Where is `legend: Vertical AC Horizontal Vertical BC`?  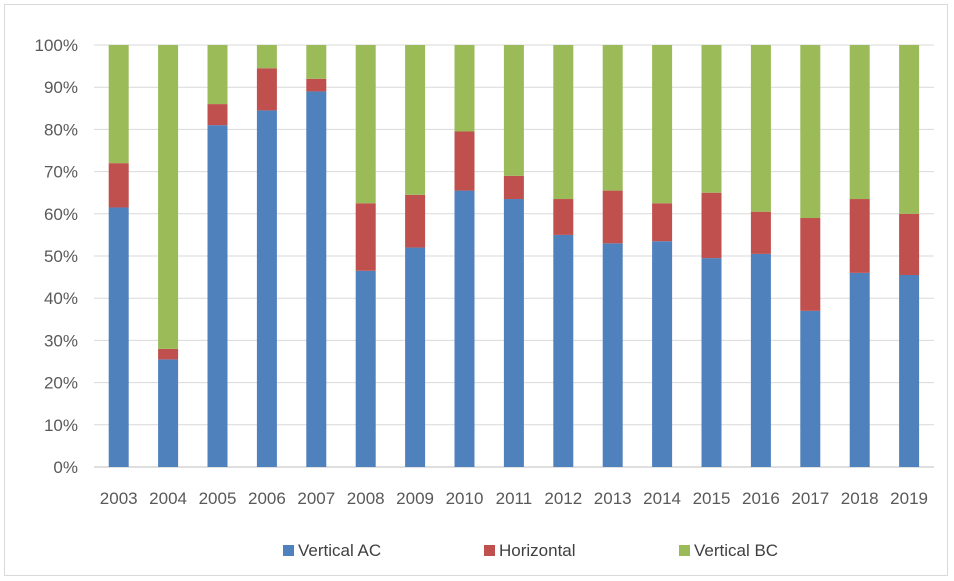 legend: Vertical AC Horizontal Vertical BC is located at coordinates (530, 550).